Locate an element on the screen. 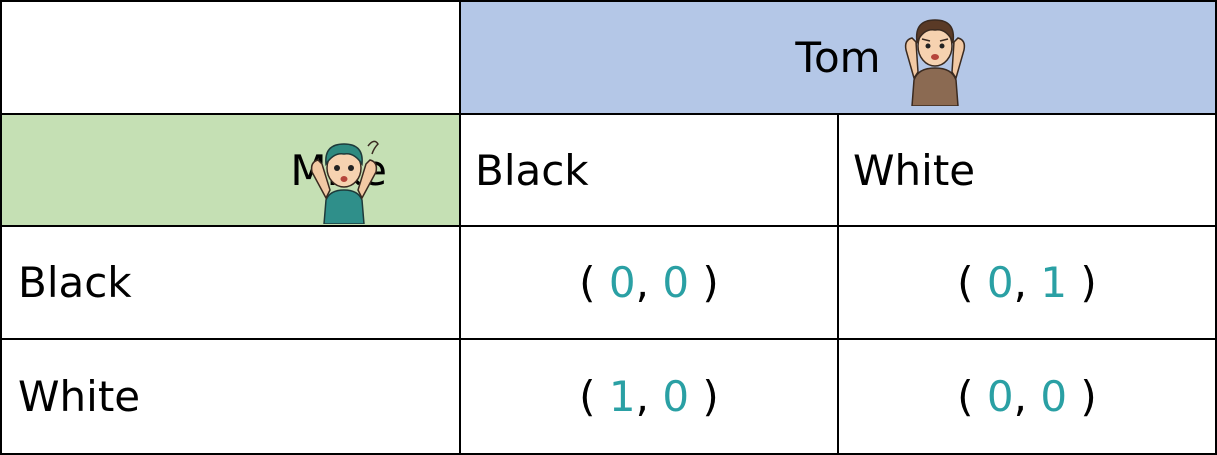 This screenshot has height=455, width=1217. payoff-cell-white-black: ( 1, 0 ) is located at coordinates (649, 396).